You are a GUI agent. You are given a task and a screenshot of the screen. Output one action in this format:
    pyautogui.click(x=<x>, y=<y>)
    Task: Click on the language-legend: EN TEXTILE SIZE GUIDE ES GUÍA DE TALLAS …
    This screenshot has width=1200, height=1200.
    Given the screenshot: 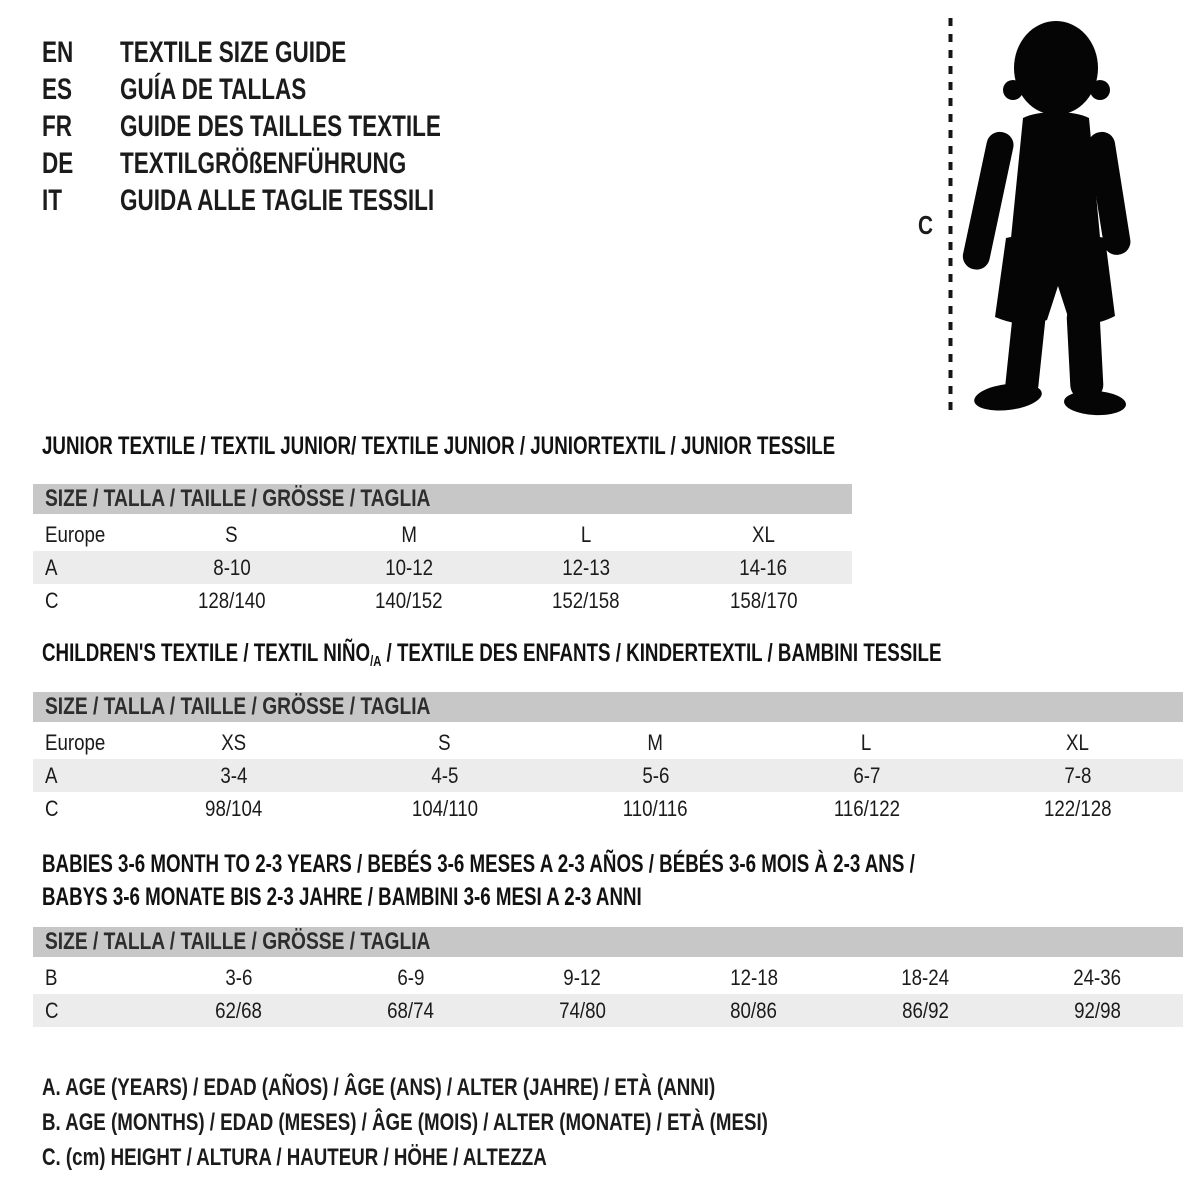 What is the action you would take?
    pyautogui.click(x=308, y=126)
    